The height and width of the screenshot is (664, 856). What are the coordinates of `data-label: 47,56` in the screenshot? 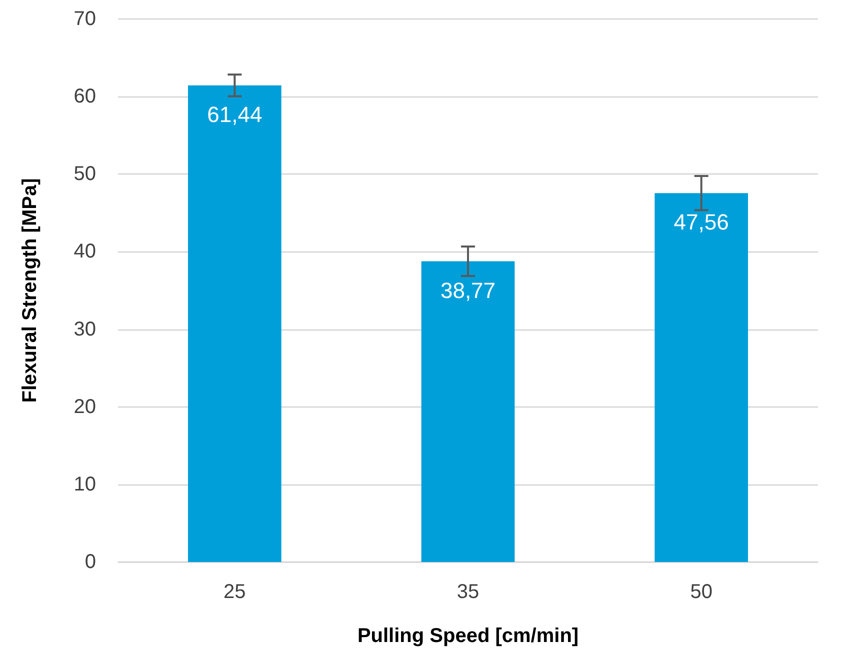 It's located at (701, 222).